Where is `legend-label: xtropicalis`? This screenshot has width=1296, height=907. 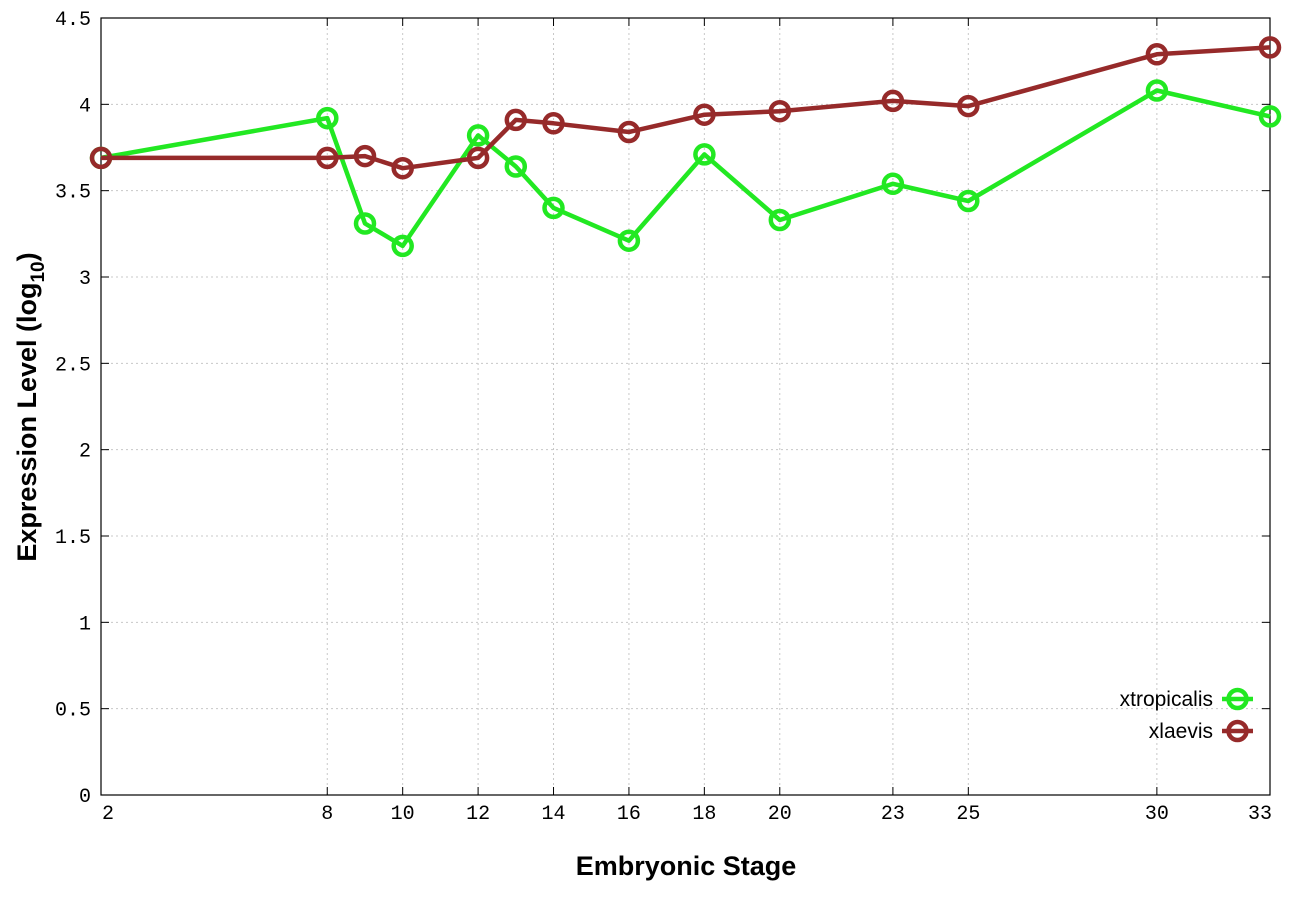
legend-label: xtropicalis is located at coordinates (1166, 699).